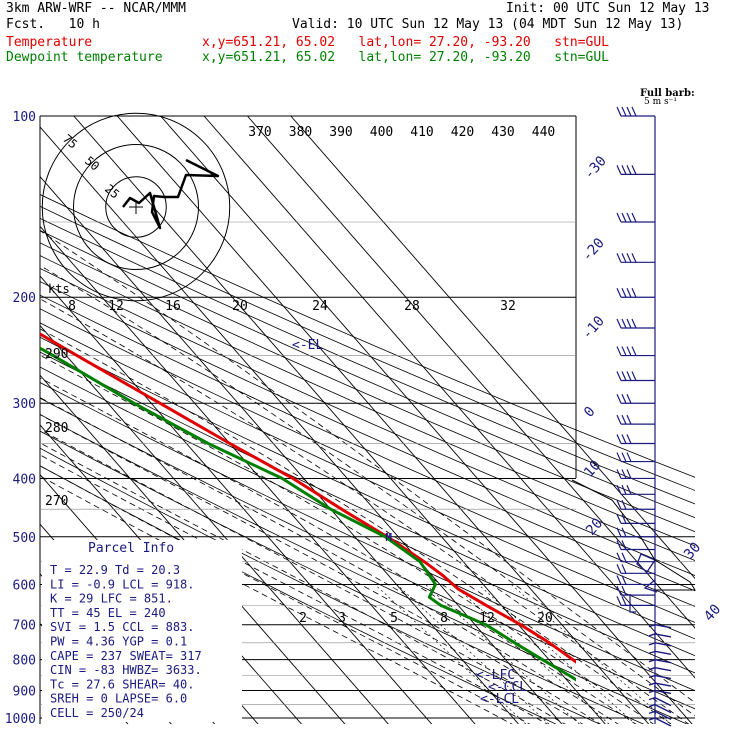 This screenshot has width=740, height=740. What do you see at coordinates (590, 412) in the screenshot?
I see `temperature-tick-label: 0` at bounding box center [590, 412].